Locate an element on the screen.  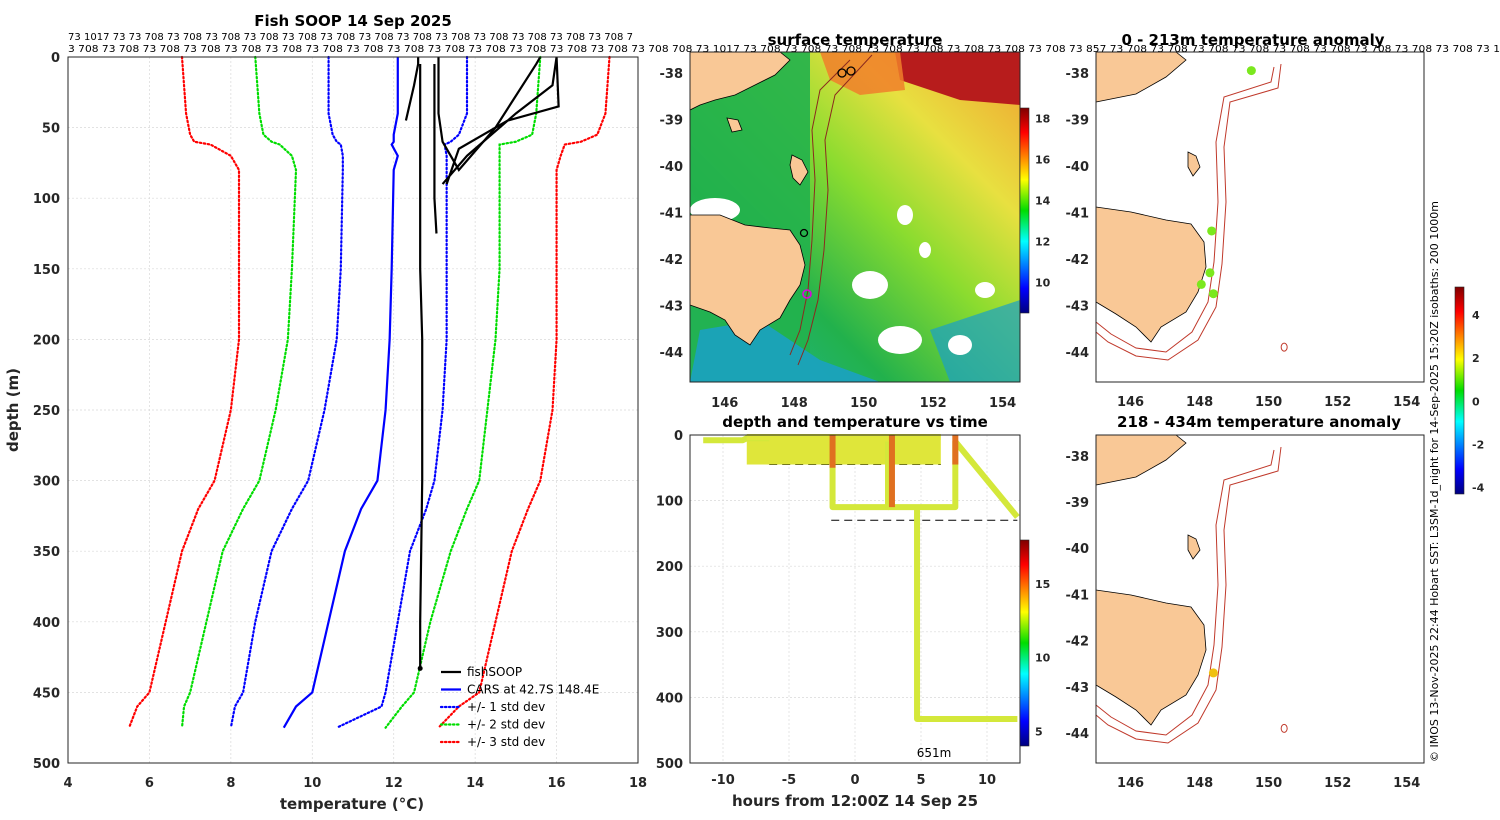
colorbar-tick-label: -2 is located at coordinates (1478, 444).